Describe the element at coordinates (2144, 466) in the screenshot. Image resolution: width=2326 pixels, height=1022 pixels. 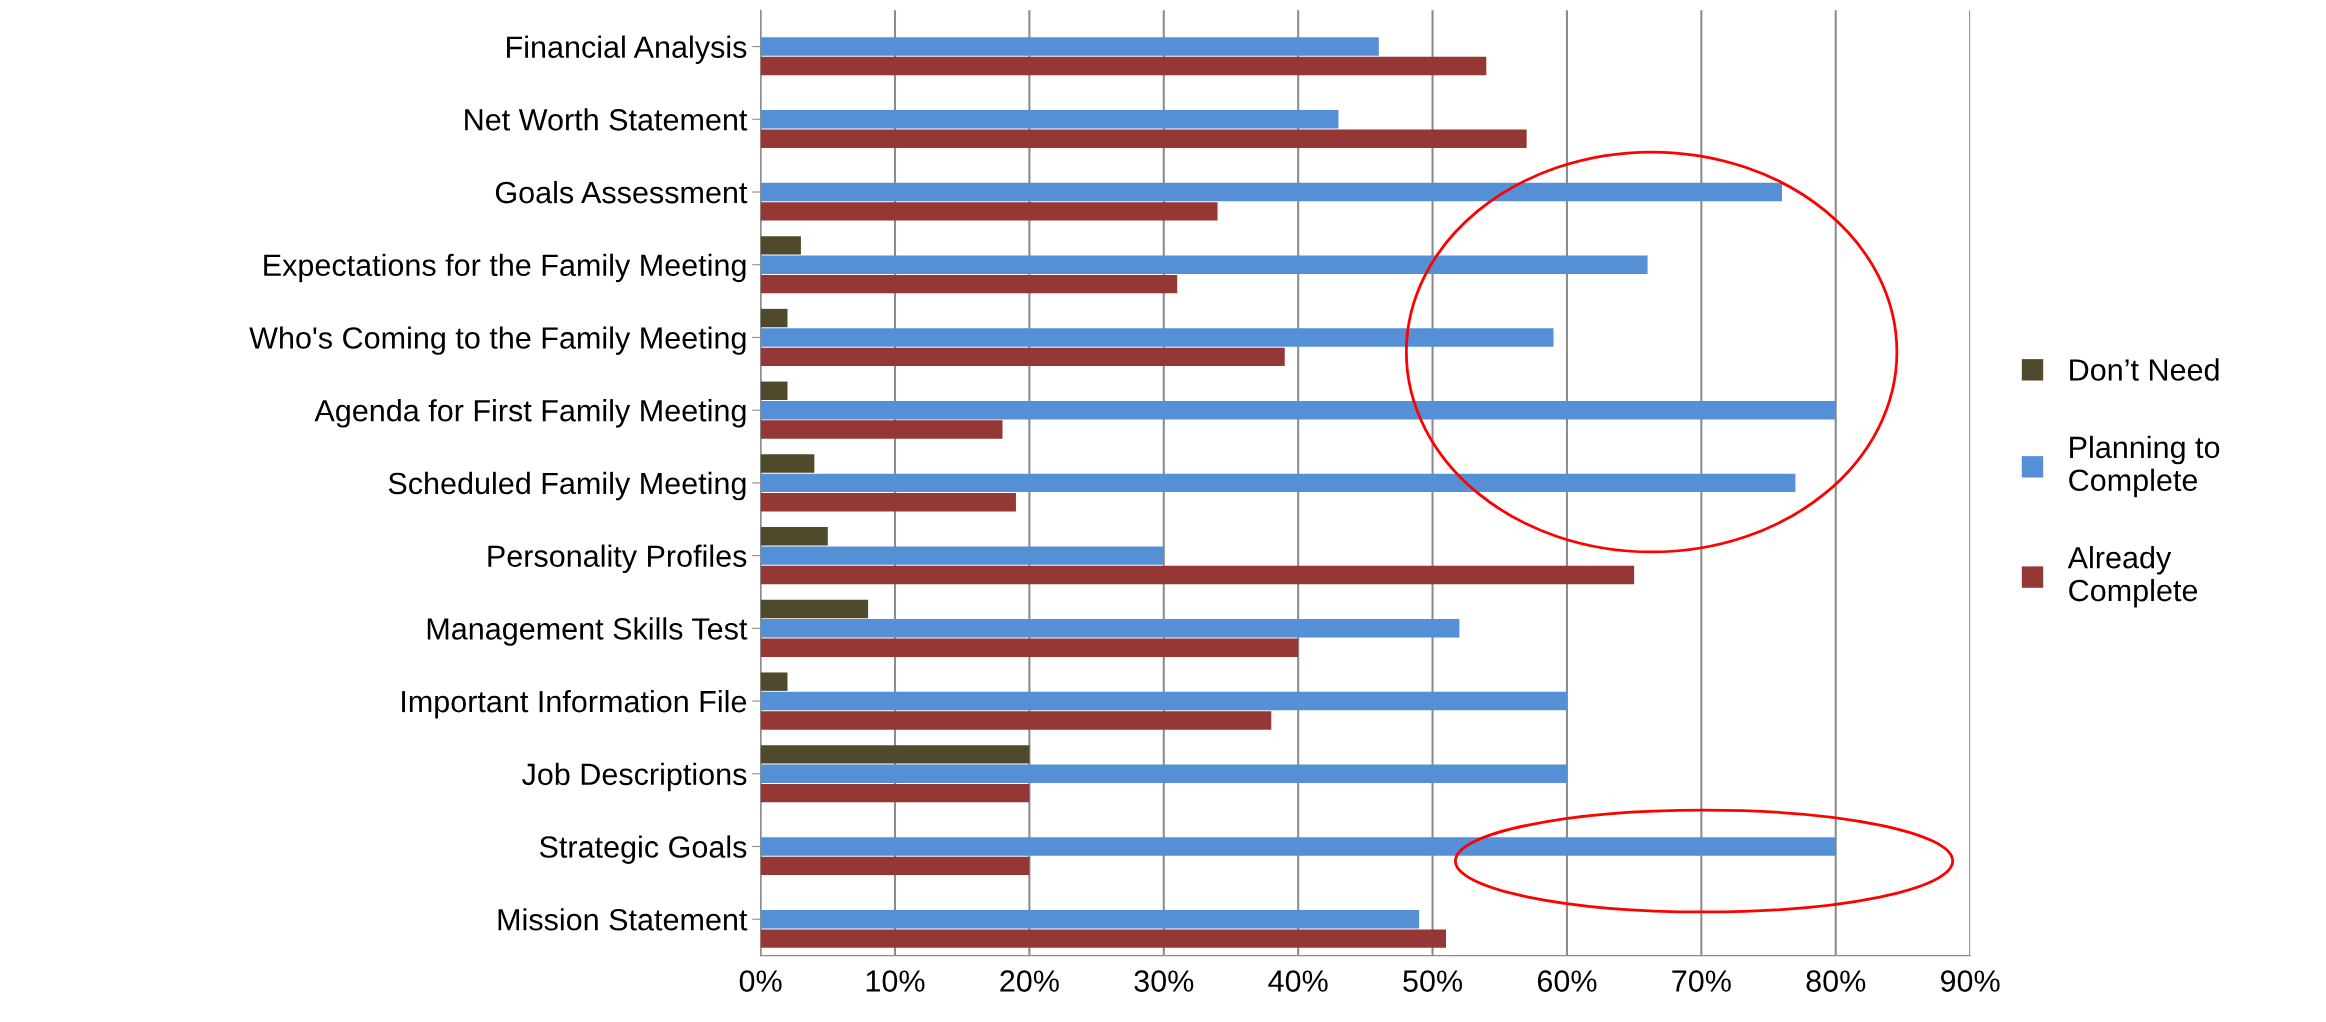
I see `legend-label: Planning to Complete` at that location.